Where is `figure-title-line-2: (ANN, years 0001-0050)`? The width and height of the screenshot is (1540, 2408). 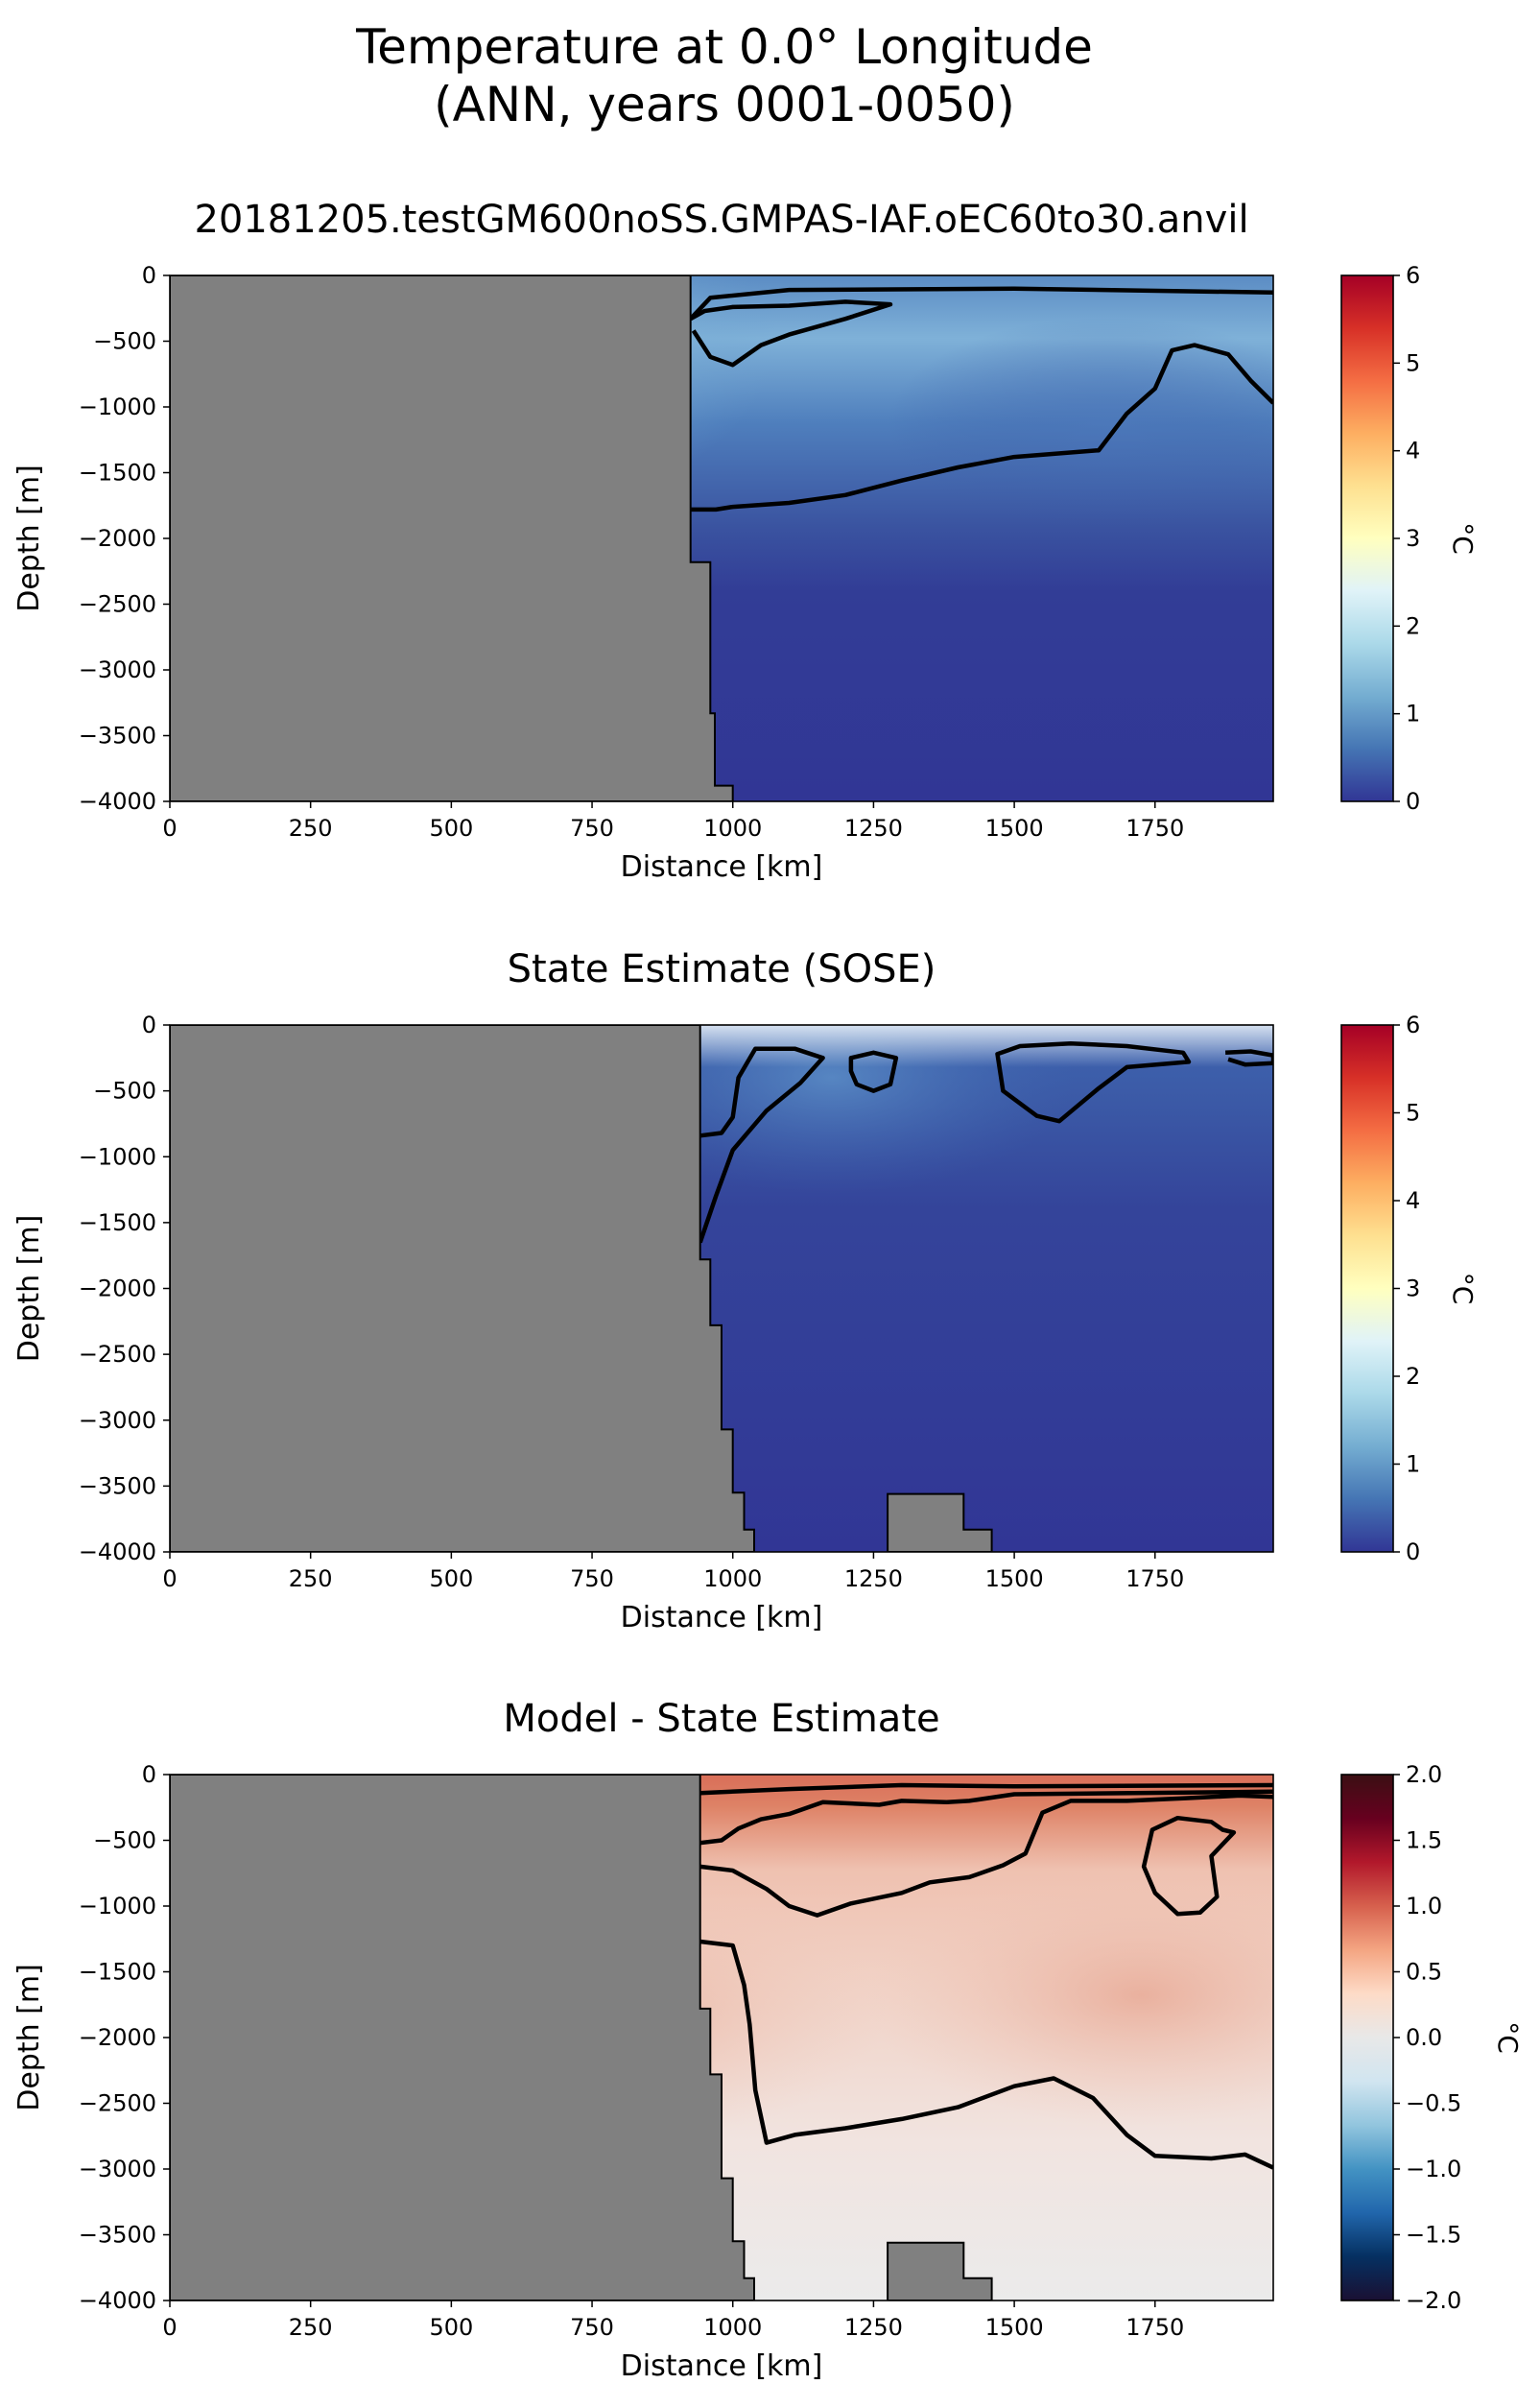
figure-title-line-2: (ANN, years 0001-0050) is located at coordinates (724, 104).